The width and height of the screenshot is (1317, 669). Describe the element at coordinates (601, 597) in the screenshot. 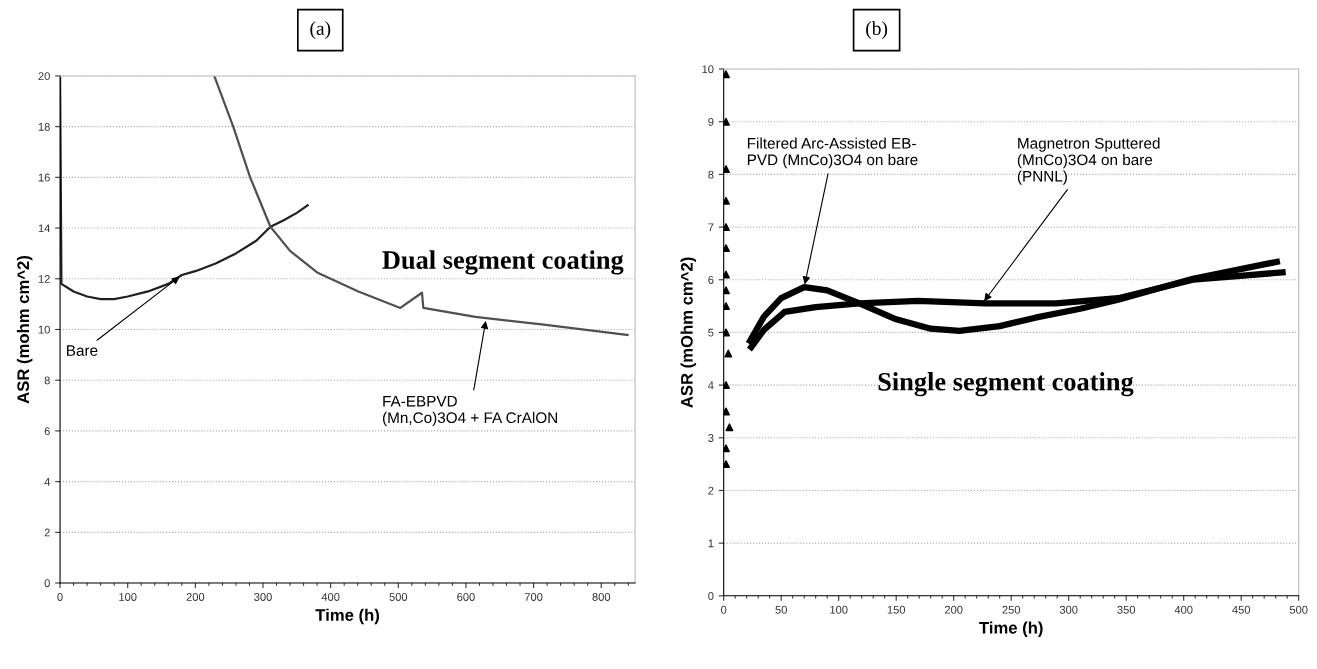

I see `x-tick-label: 800` at that location.